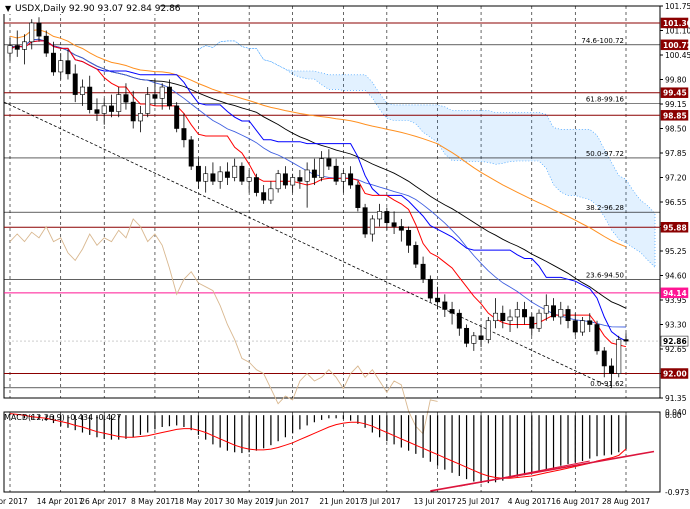 The width and height of the screenshot is (690, 509). I want to click on macd-y-tick-label: 0.040, so click(676, 412).